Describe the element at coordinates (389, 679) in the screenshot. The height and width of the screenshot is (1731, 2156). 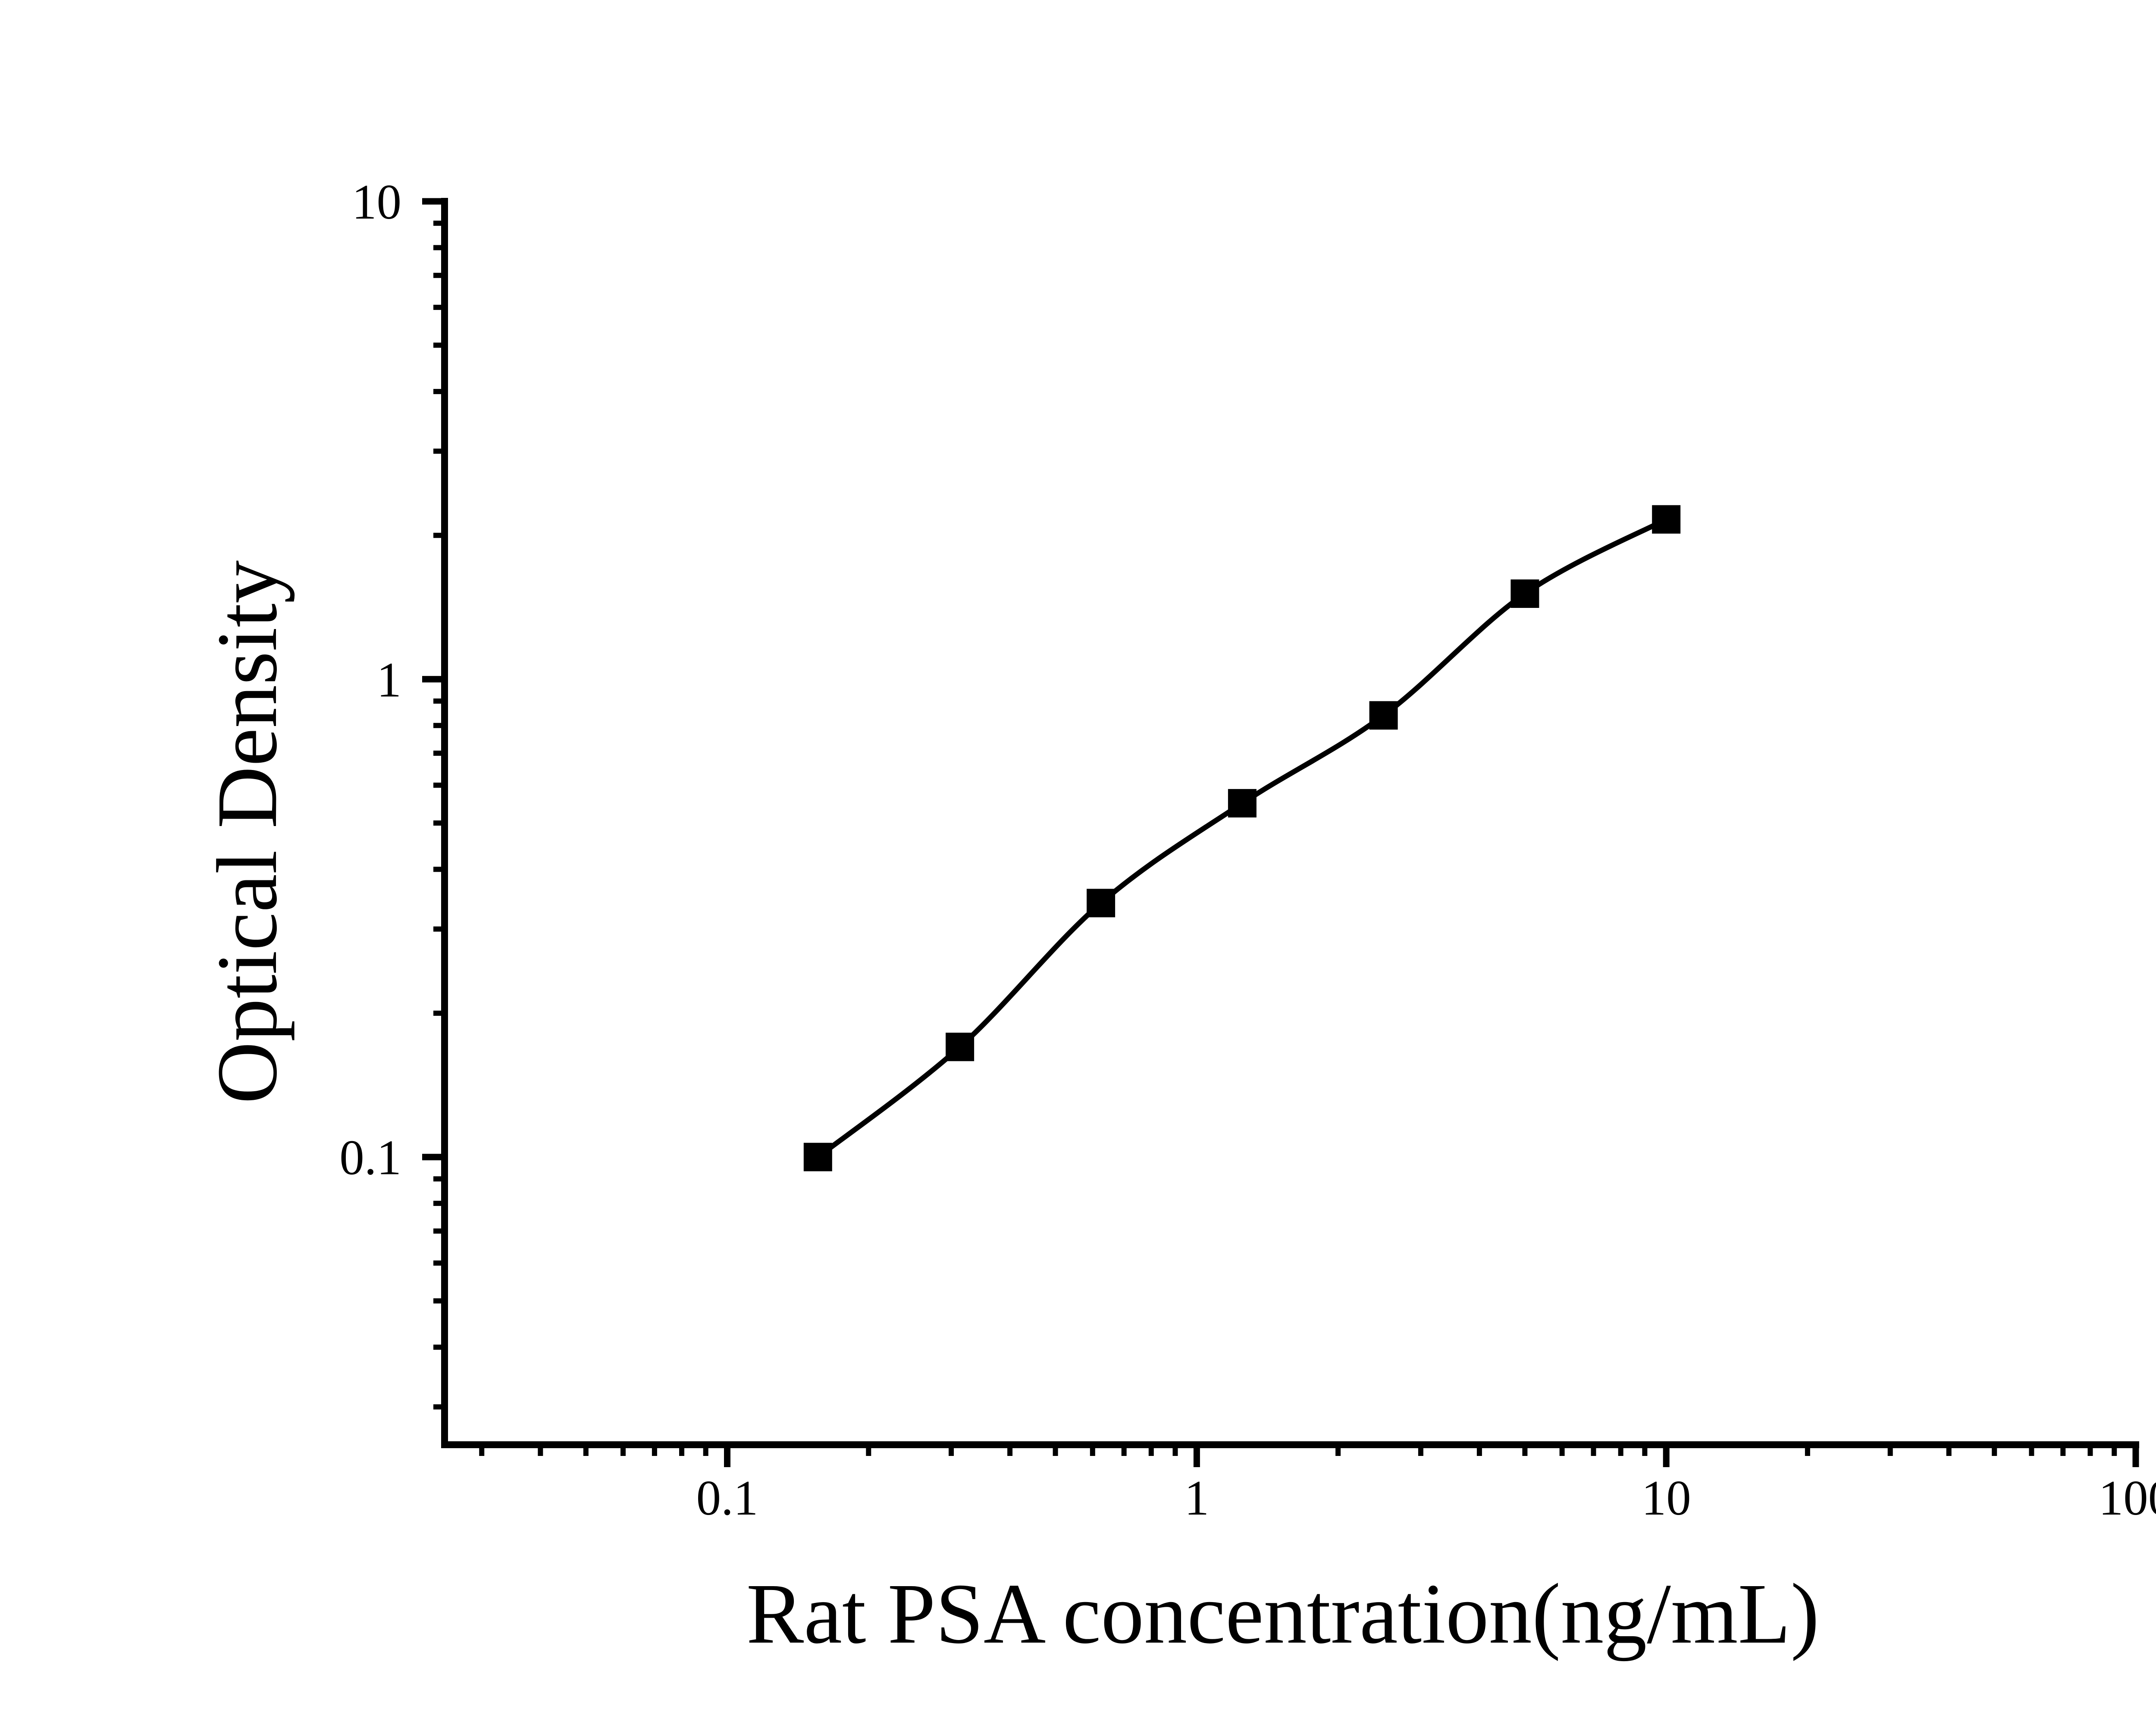
I see `y-tick-label: 1` at that location.